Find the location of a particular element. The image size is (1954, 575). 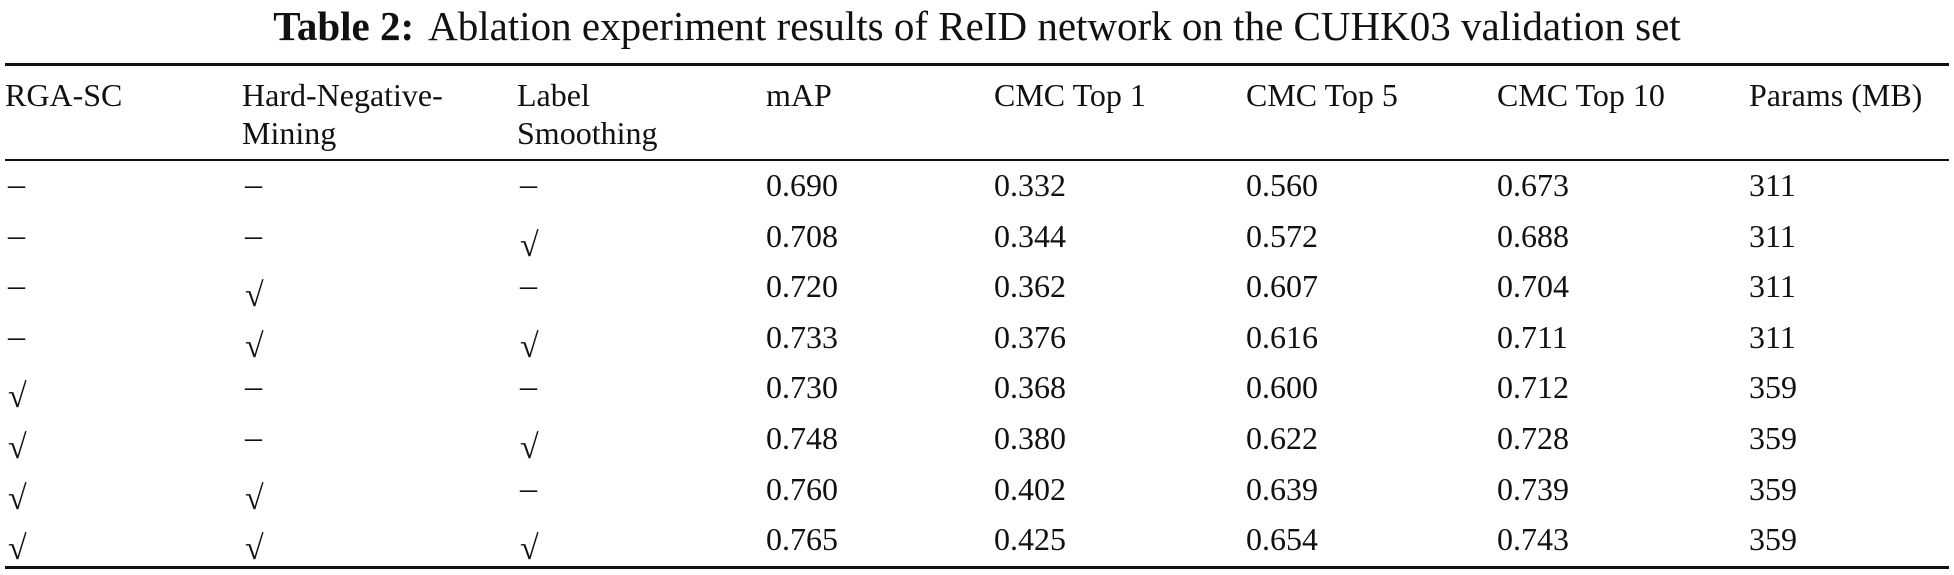

header-cmc-top1: CMC Top 1 is located at coordinates (1070, 95).